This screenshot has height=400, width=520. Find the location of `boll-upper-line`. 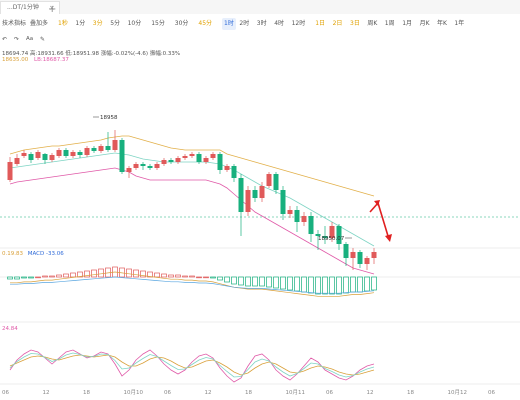

boll-upper-line is located at coordinates (192, 166).